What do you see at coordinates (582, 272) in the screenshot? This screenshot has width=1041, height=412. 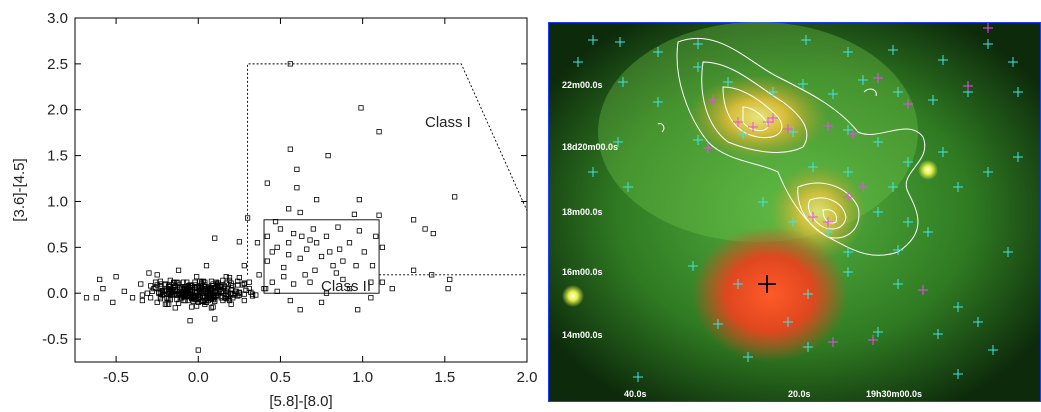 I see `dec-label-16m: 16m00.0s` at bounding box center [582, 272].